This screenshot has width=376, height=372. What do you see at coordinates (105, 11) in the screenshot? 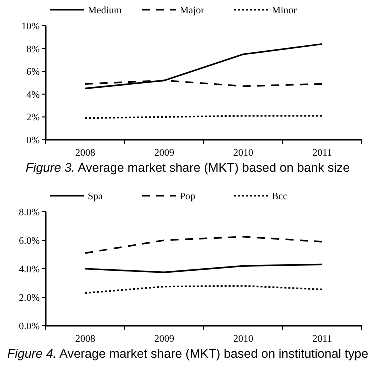
I see `legend-label: Medium` at bounding box center [105, 11].